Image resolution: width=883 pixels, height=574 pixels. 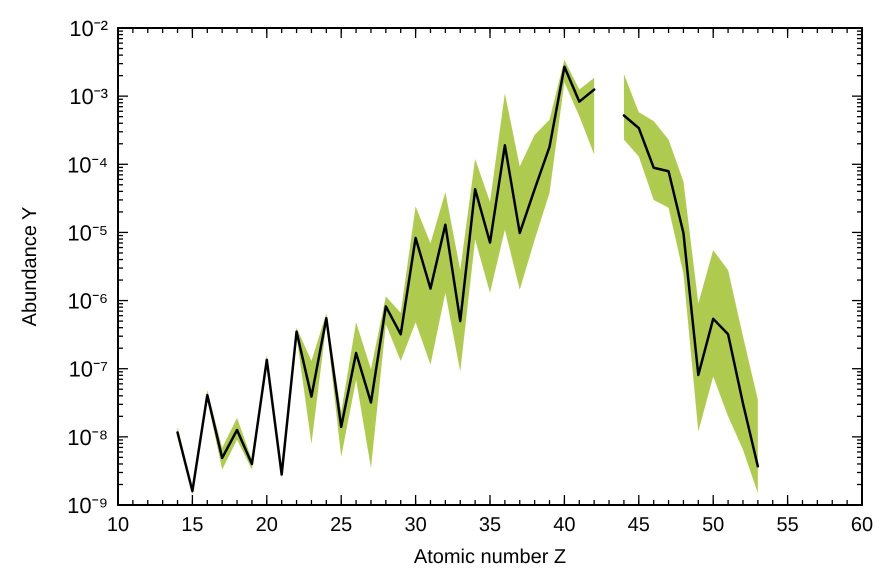 I want to click on y-tick-label: 10⁻⁸, so click(x=87, y=437).